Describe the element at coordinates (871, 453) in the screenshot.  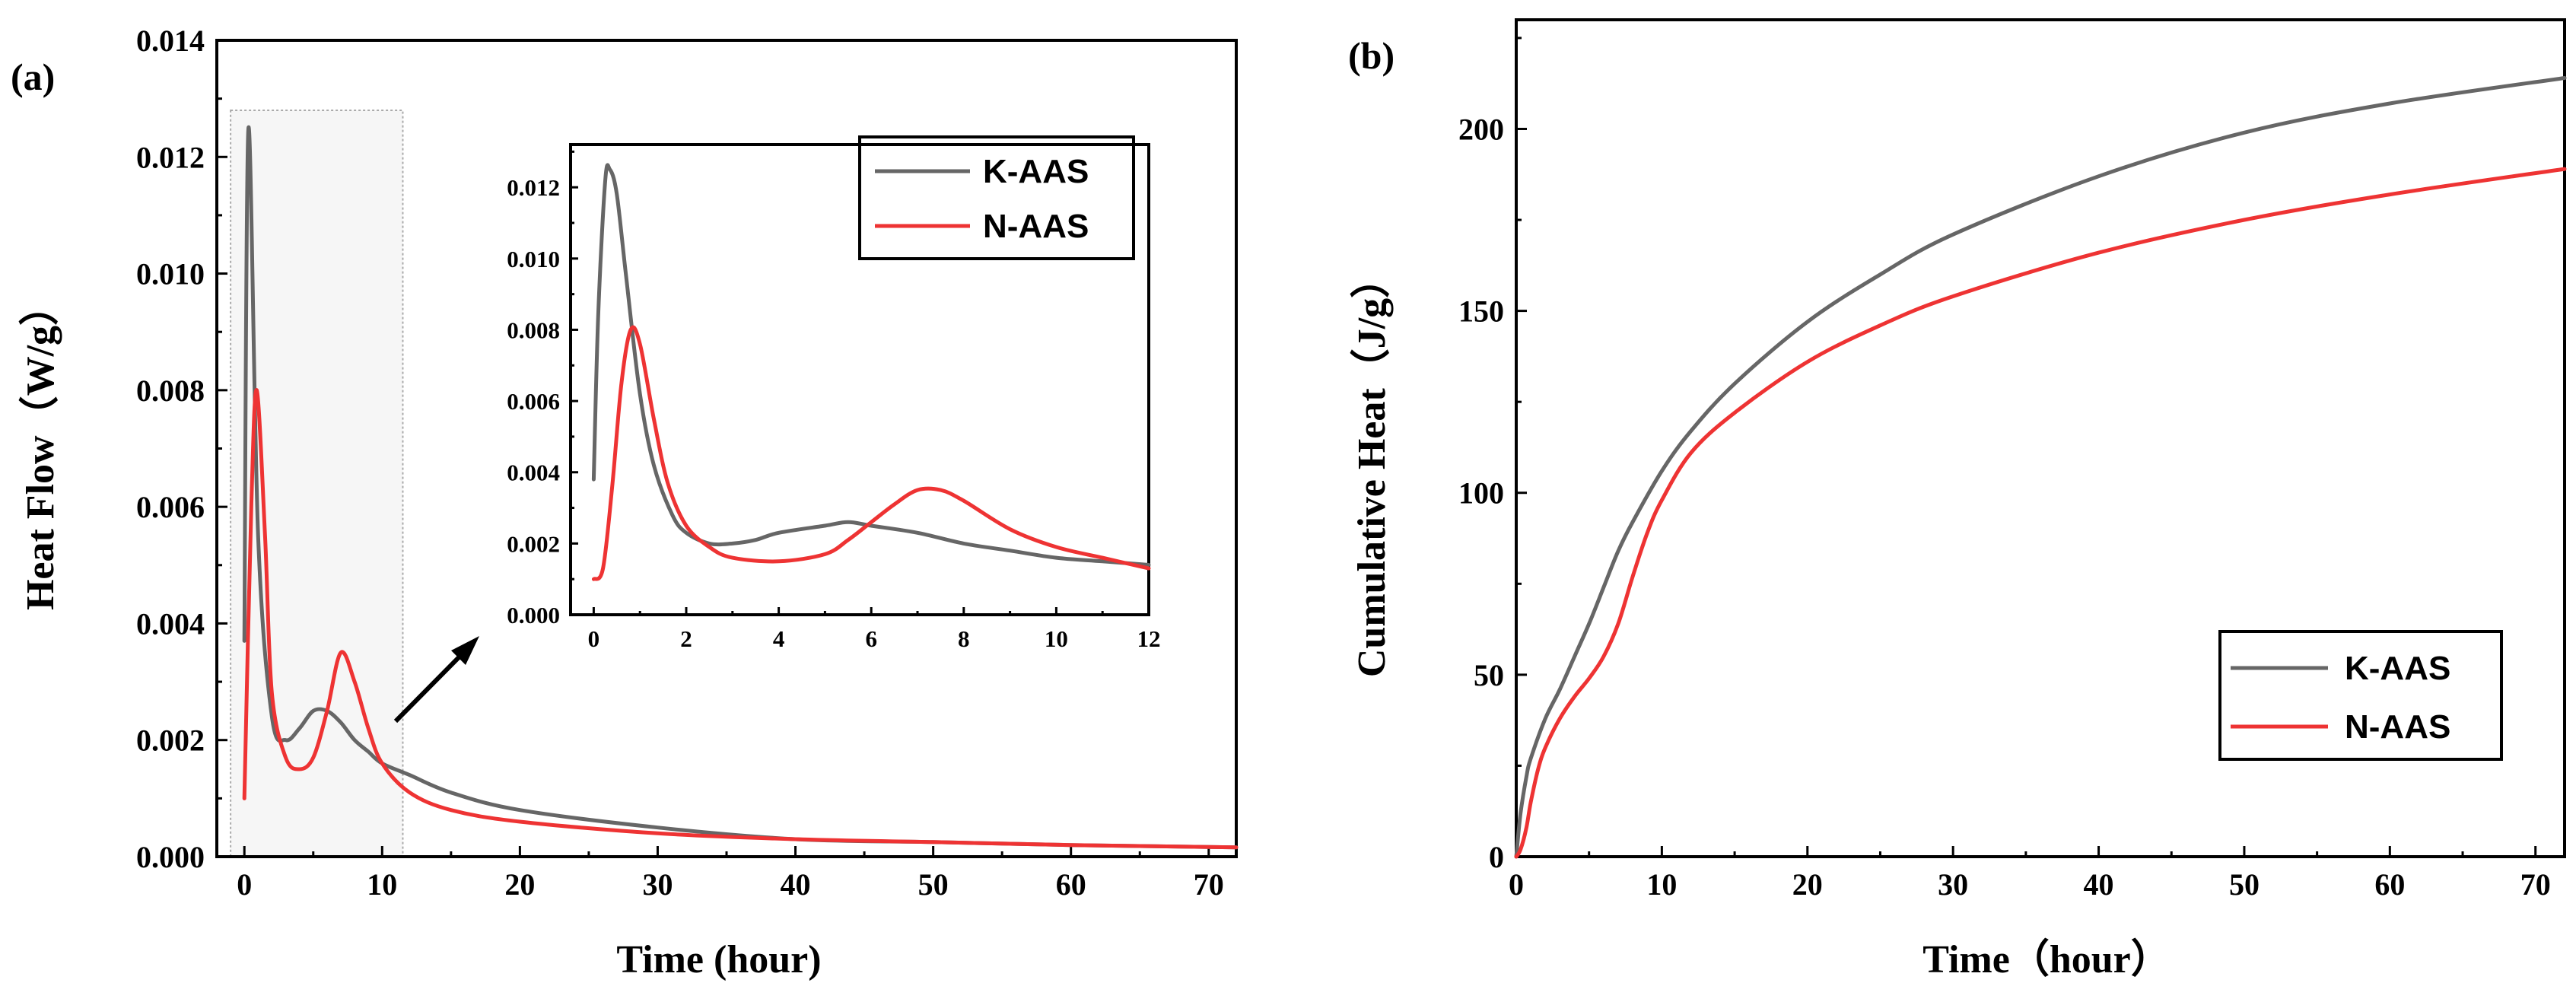
I see `inset-series-n-aas` at that location.